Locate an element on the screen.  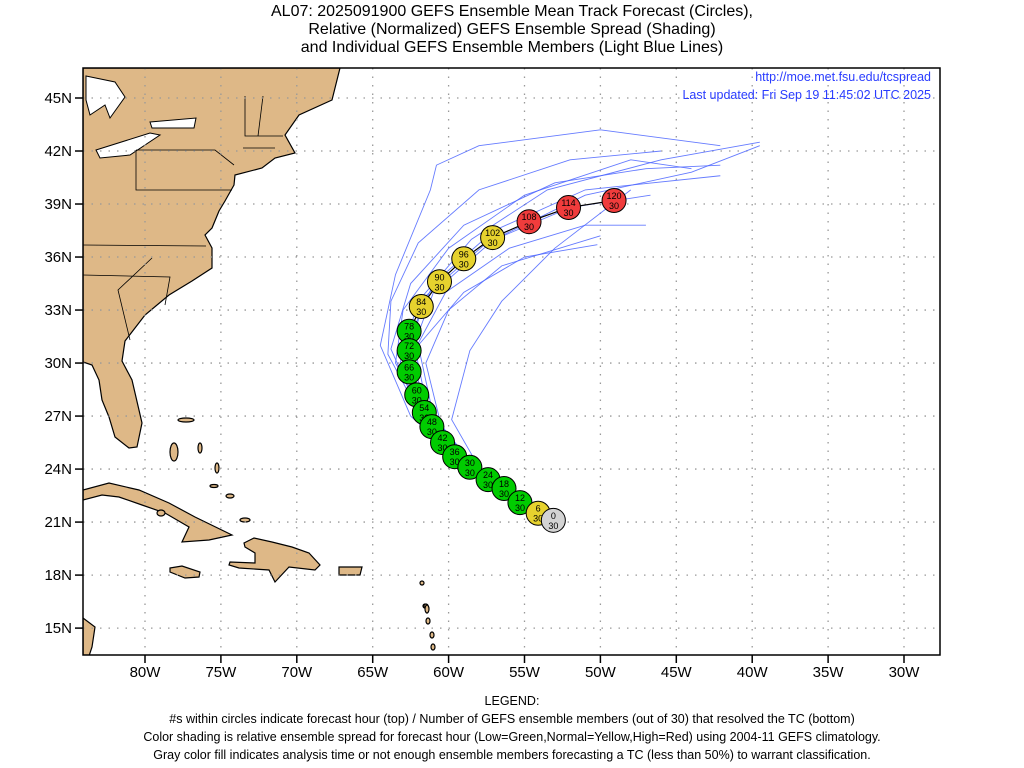
forecast-hour-label: 102 is located at coordinates (492, 233).